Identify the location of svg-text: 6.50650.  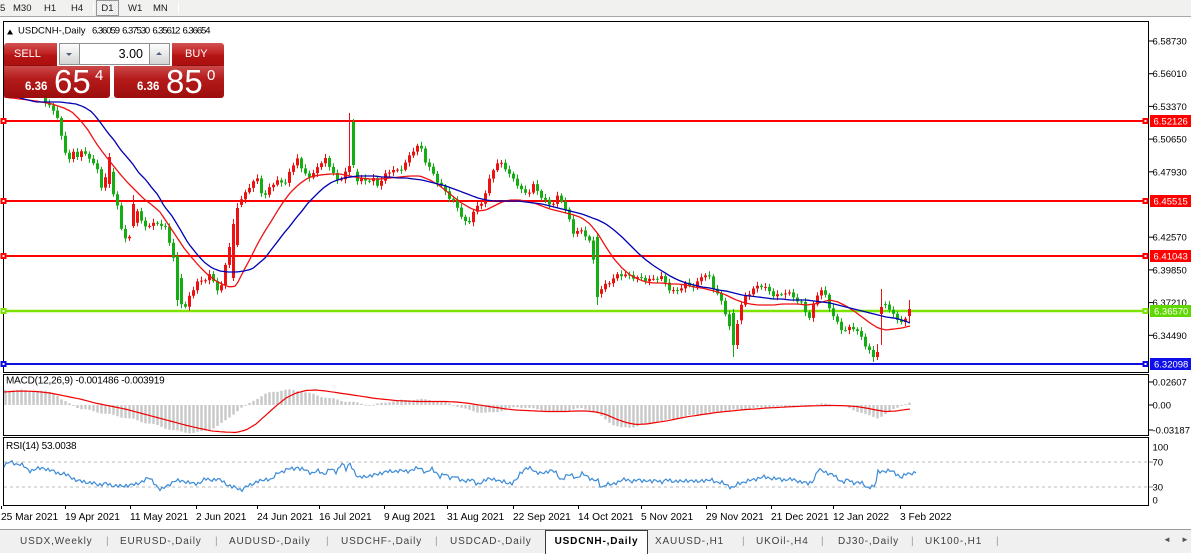
(1170, 140).